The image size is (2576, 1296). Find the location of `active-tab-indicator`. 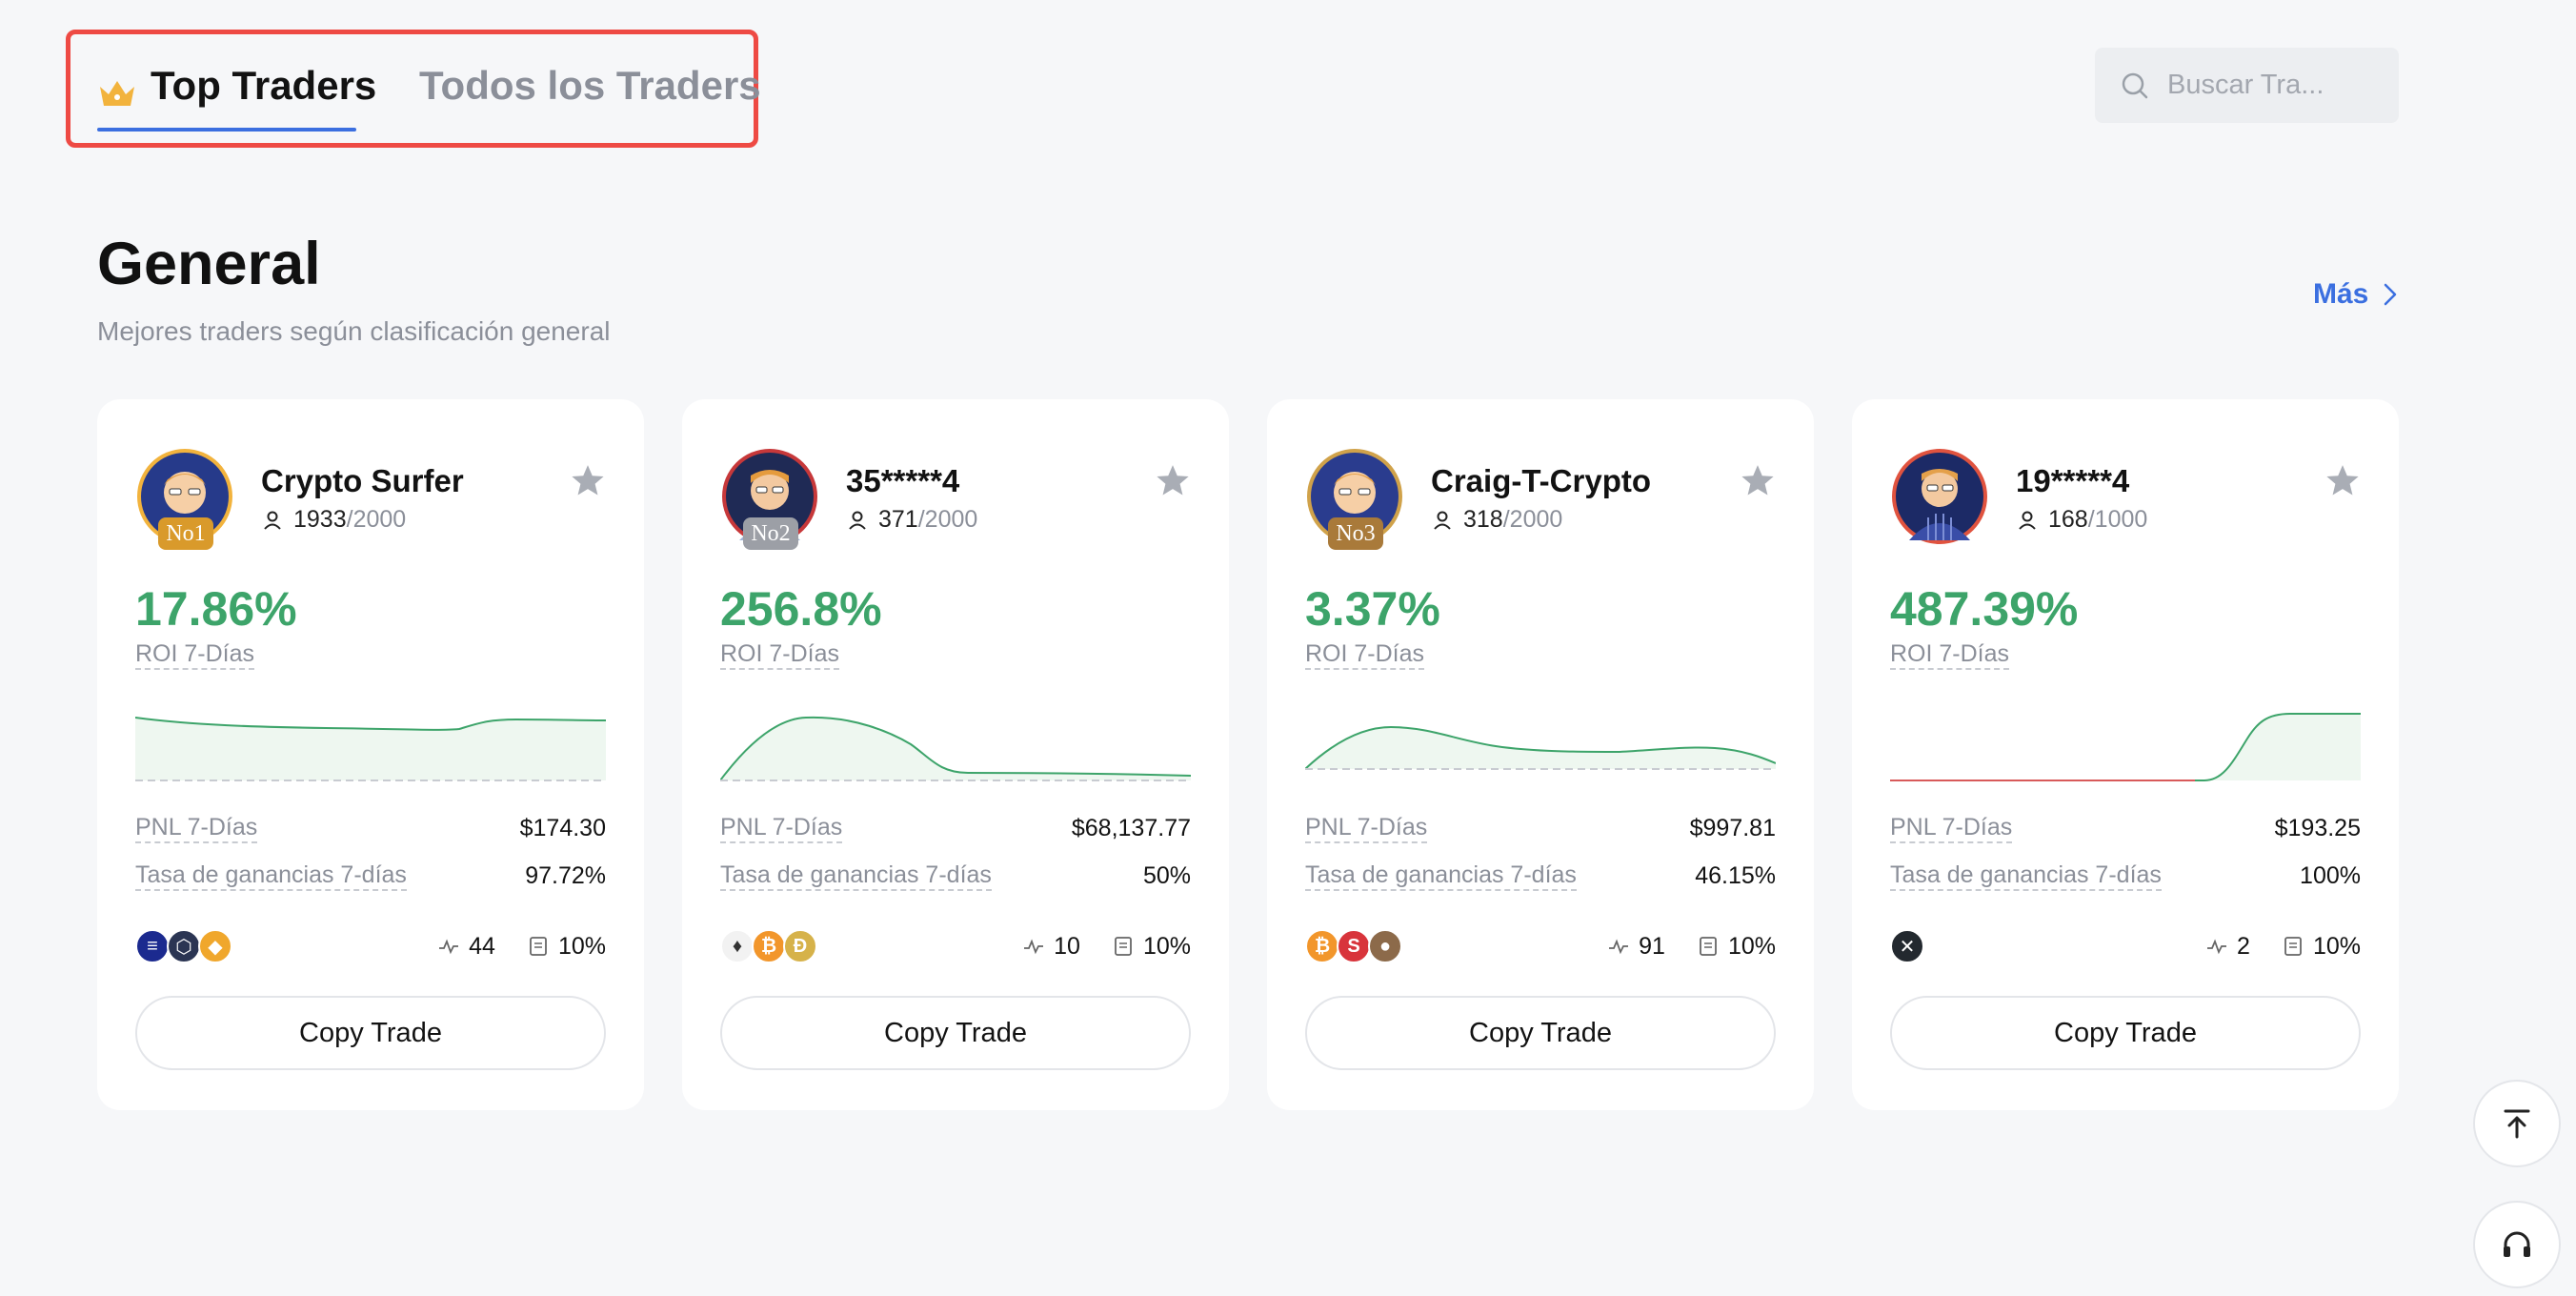

active-tab-indicator is located at coordinates (227, 130).